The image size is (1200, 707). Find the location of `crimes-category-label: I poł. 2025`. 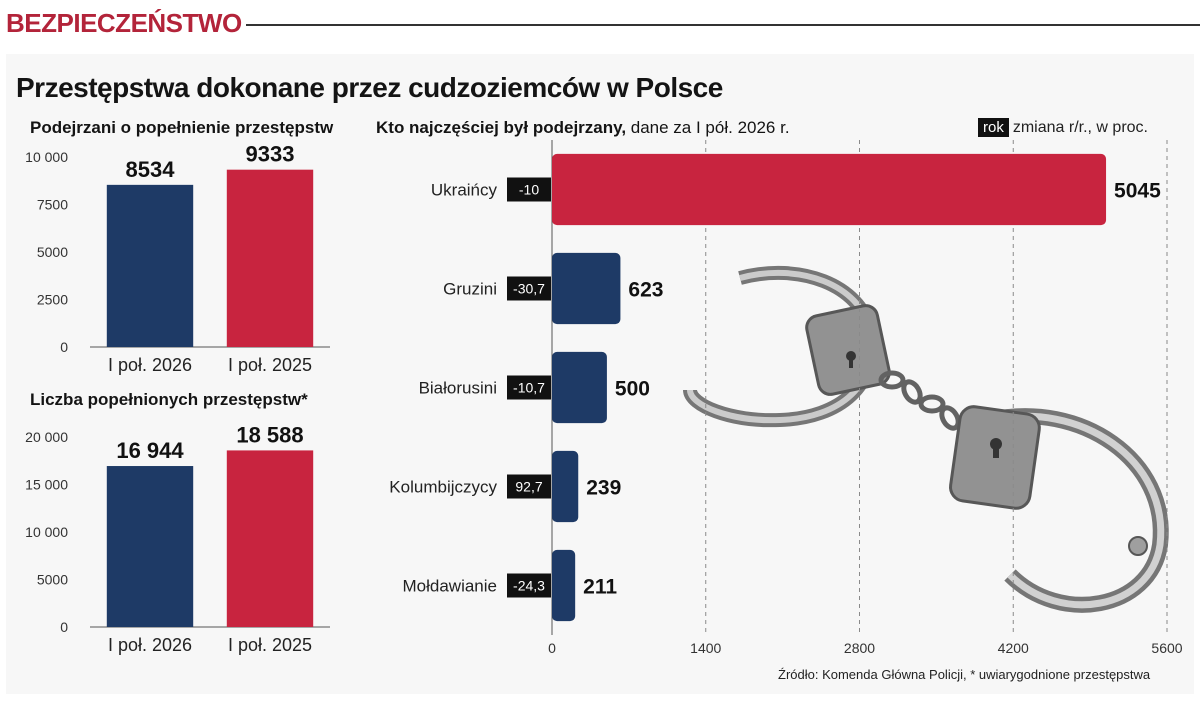

crimes-category-label: I poł. 2025 is located at coordinates (270, 645).